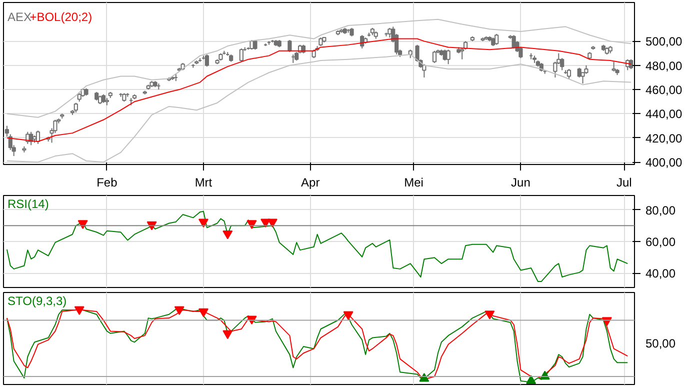  Describe the element at coordinates (664, 90) in the screenshot. I see `y-tick-label: 460,00` at that location.